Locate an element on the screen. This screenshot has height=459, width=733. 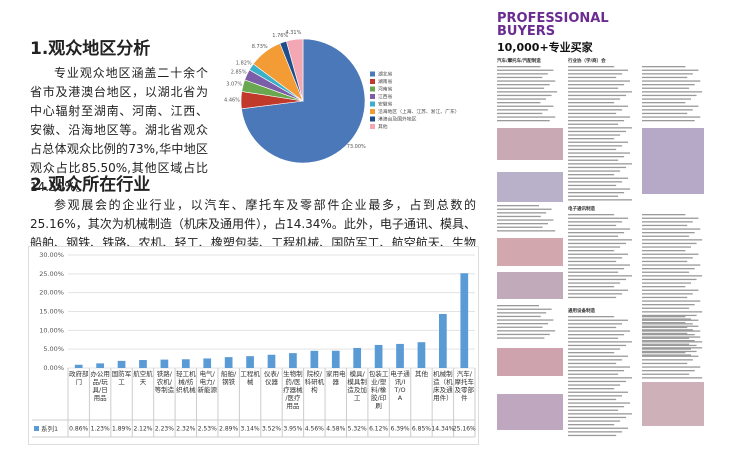
x-tick-label: 生物制药/医疗器械/医疗用品 is located at coordinates (293, 389).